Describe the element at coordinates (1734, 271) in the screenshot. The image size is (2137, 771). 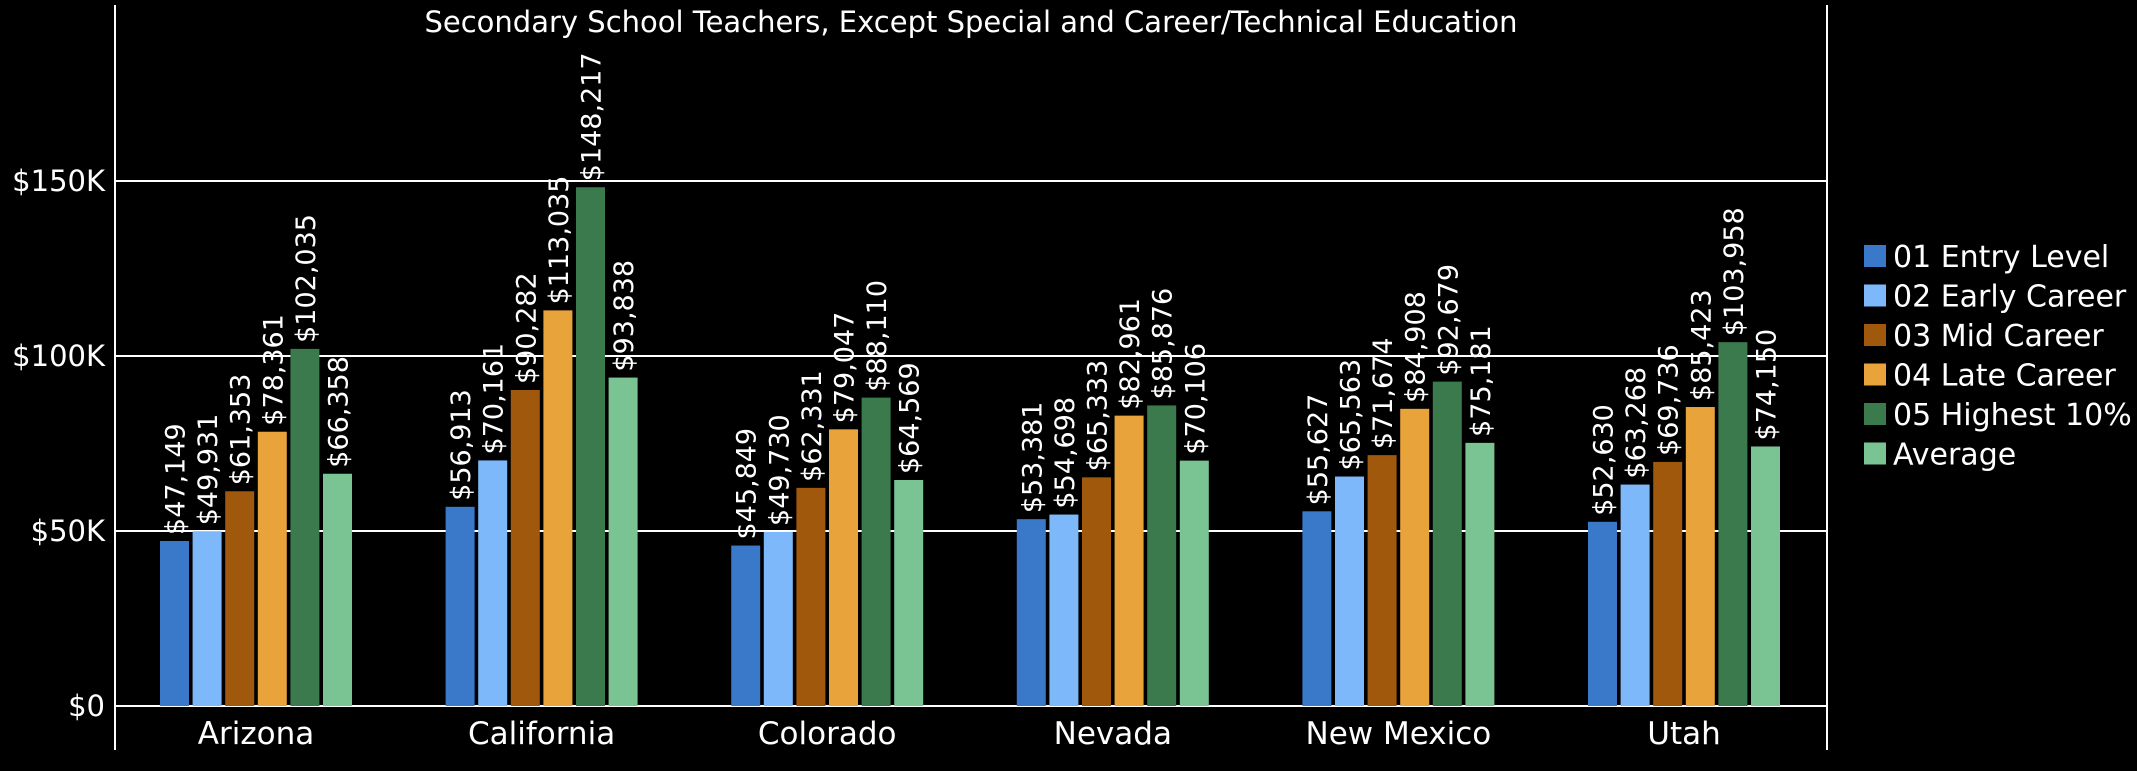
I see `data-label: $103,958` at that location.